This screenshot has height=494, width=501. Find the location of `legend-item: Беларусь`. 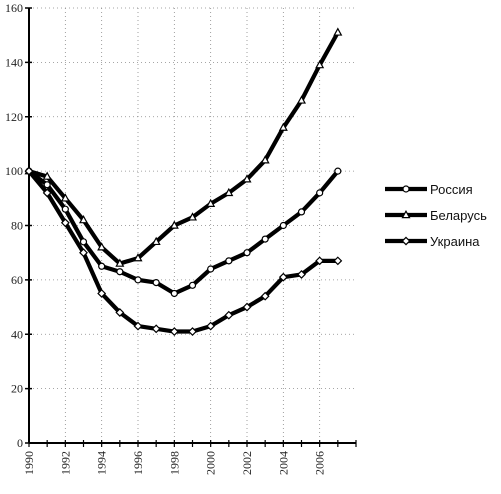

legend-item: Беларусь is located at coordinates (436, 215).